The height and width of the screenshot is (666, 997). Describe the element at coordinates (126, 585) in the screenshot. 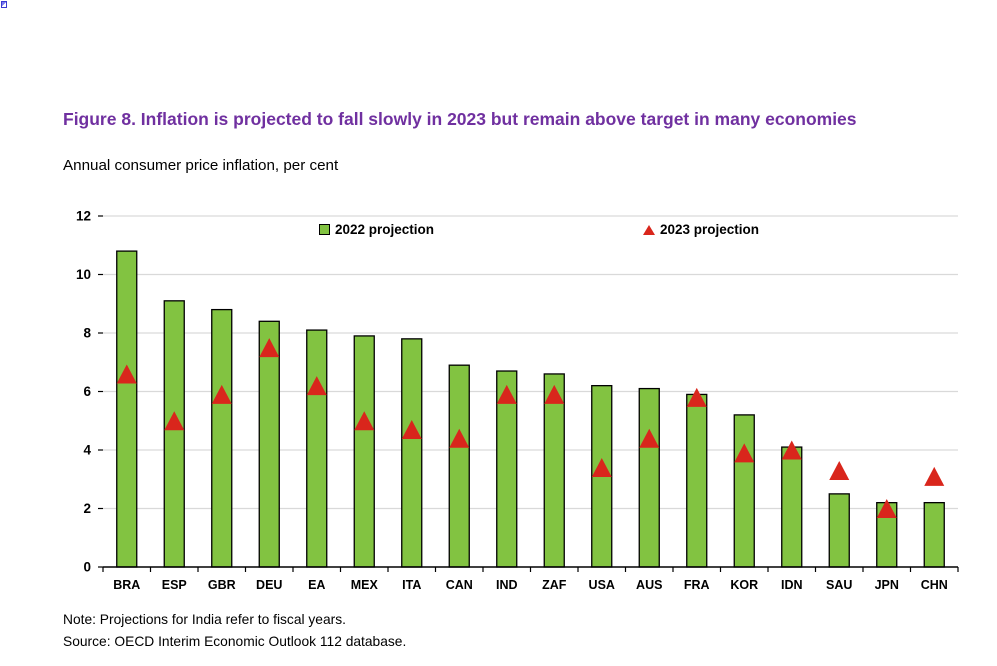

I see `x-axis-label-BRA: BRA` at that location.